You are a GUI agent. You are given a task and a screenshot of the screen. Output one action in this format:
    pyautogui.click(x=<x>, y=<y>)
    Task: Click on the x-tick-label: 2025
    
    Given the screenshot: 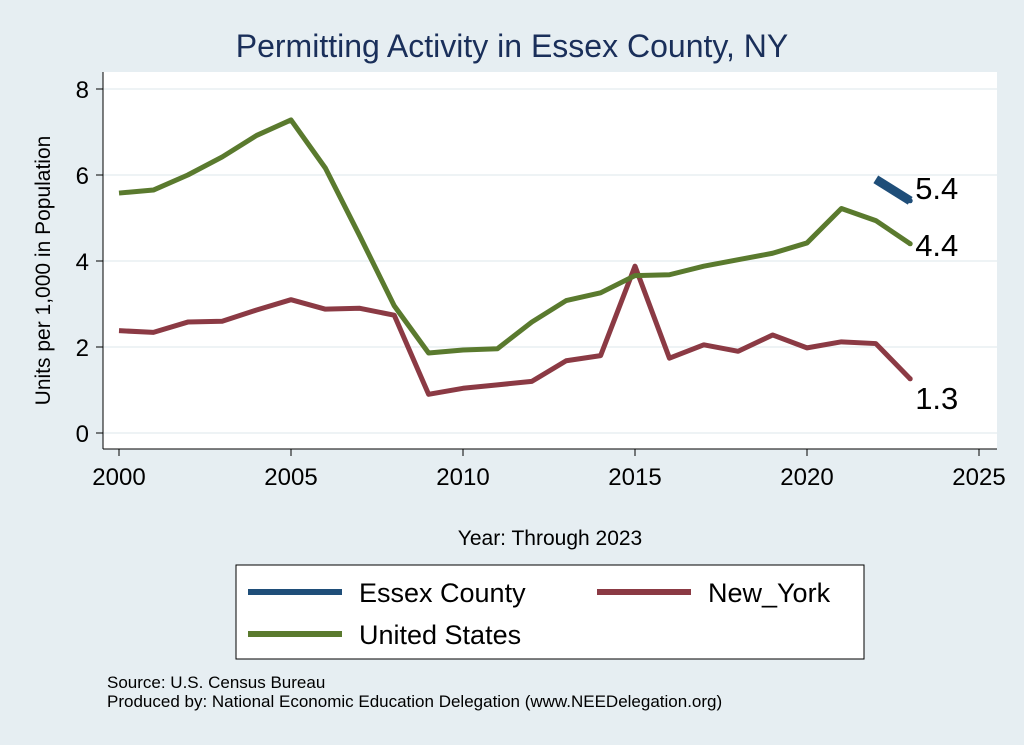 What is the action you would take?
    pyautogui.click(x=978, y=477)
    